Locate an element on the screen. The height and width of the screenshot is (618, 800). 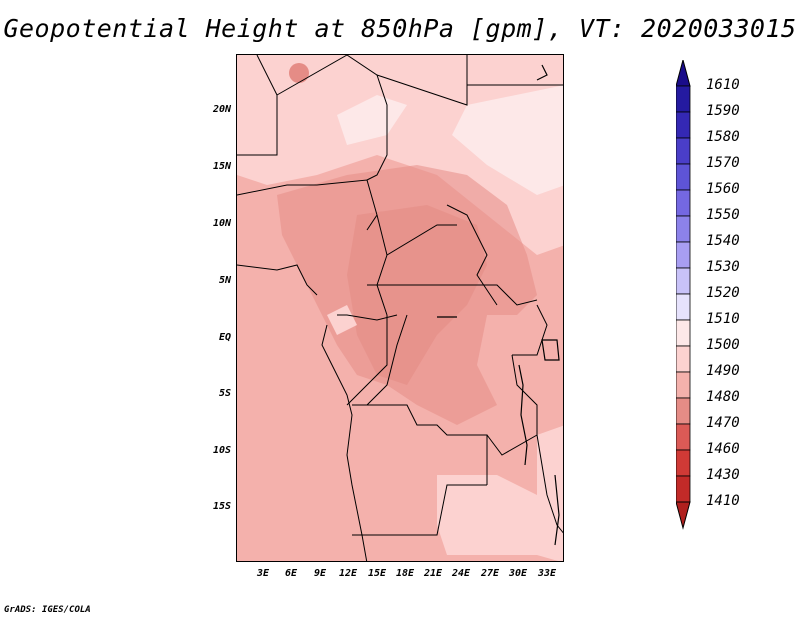
field-1480-nw-spot is located at coordinates (299, 73).